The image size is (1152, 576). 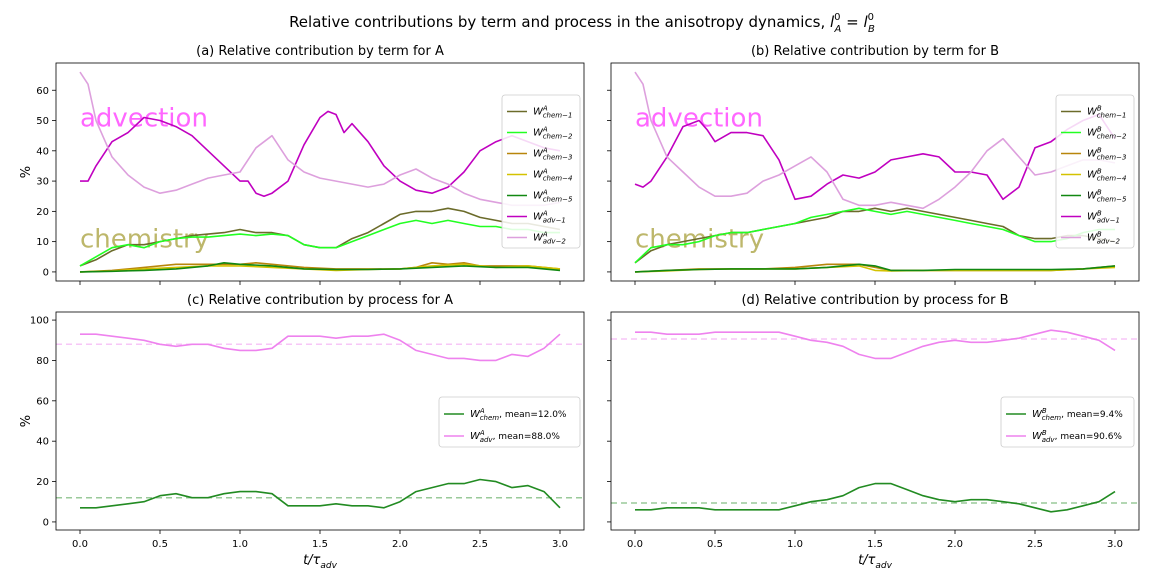 I want to click on legend-entry: WA chem−3, so click(x=552, y=154).